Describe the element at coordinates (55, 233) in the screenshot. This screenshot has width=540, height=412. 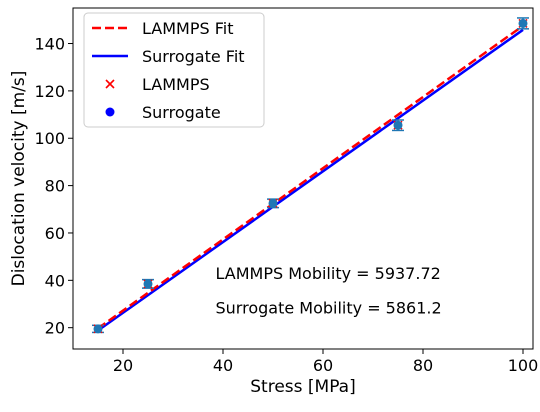
I see `y-tick-label: 60` at that location.